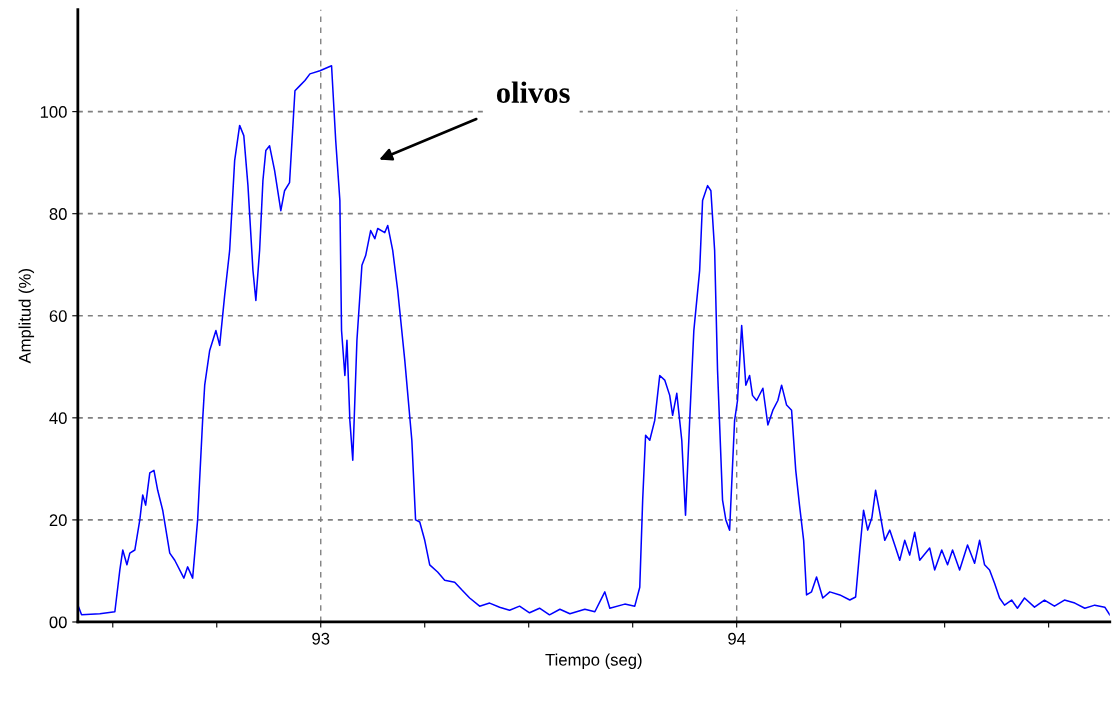  Describe the element at coordinates (321, 638) in the screenshot. I see `x-tick-label: 93` at that location.